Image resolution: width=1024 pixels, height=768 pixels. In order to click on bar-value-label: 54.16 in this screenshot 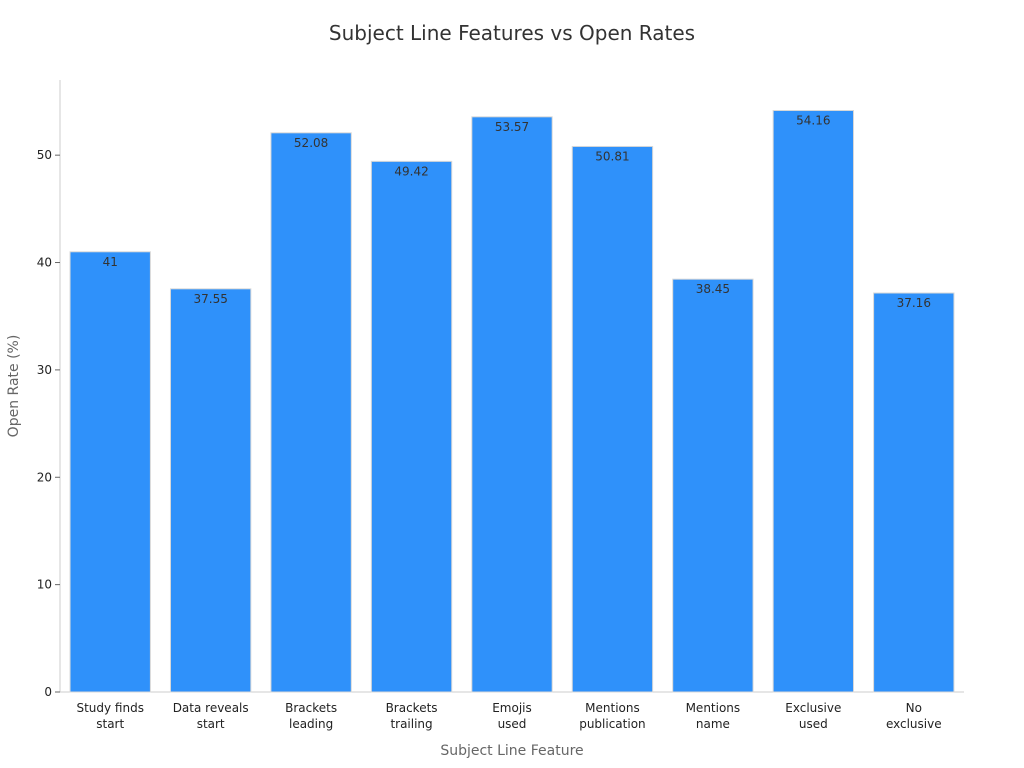, I will do `click(813, 120)`.